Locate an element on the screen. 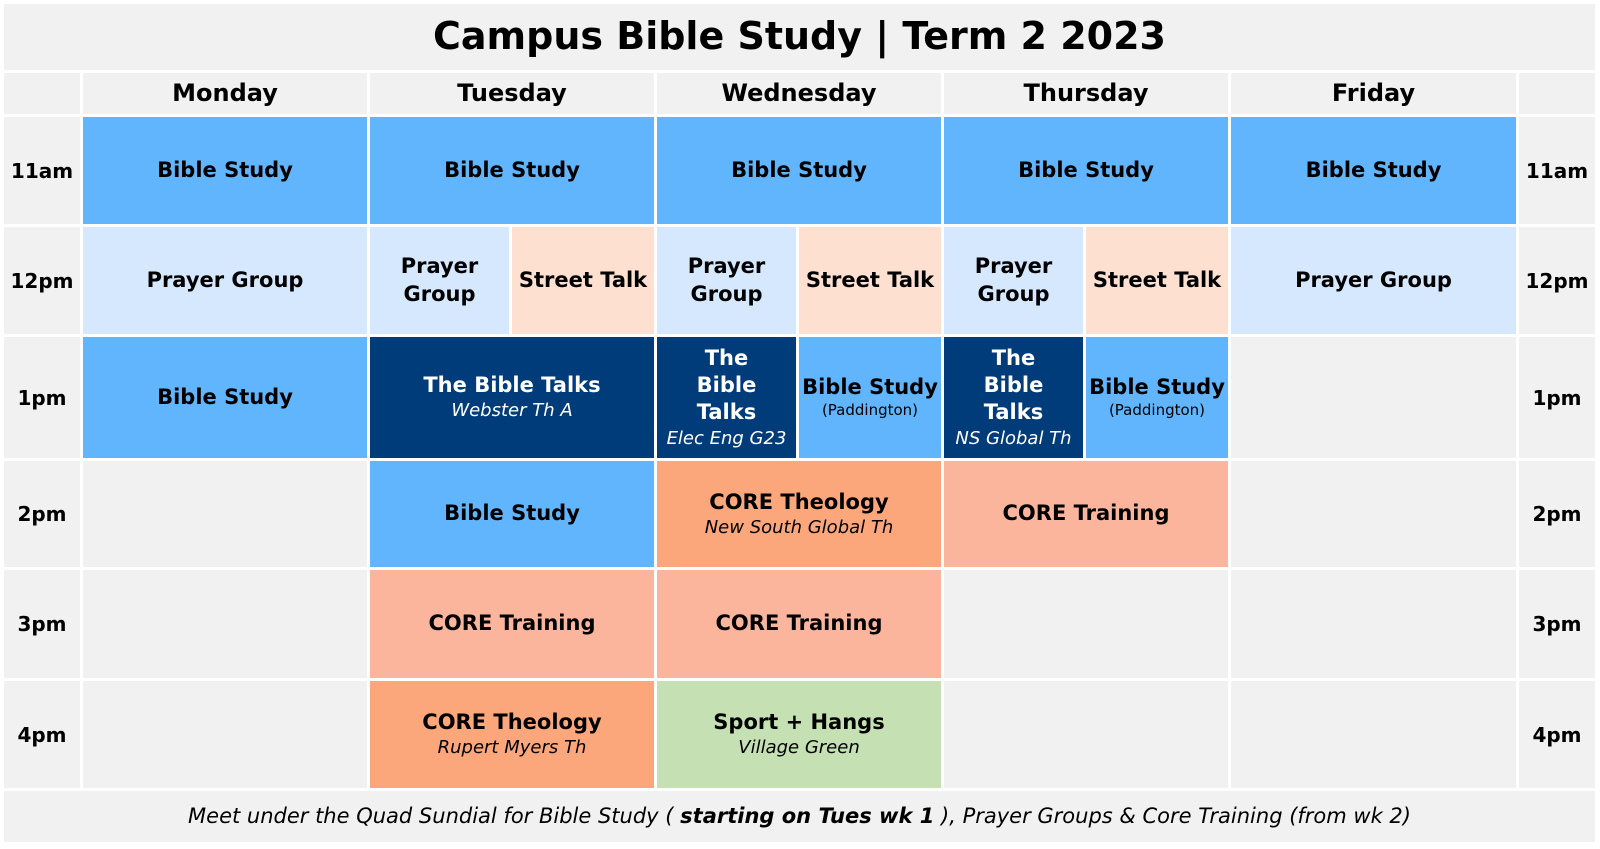  event-location: Rupert Myers Th is located at coordinates (512, 748).